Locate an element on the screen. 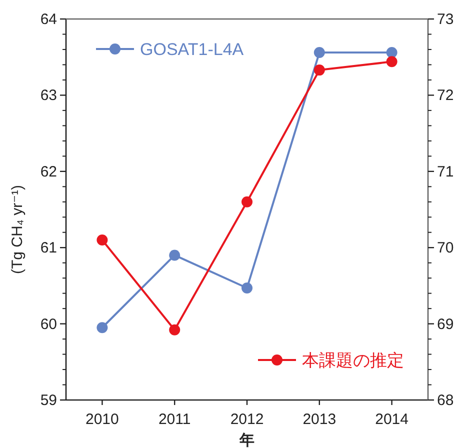 This screenshot has height=448, width=468. x-tick-label: 2010 is located at coordinates (102, 419).